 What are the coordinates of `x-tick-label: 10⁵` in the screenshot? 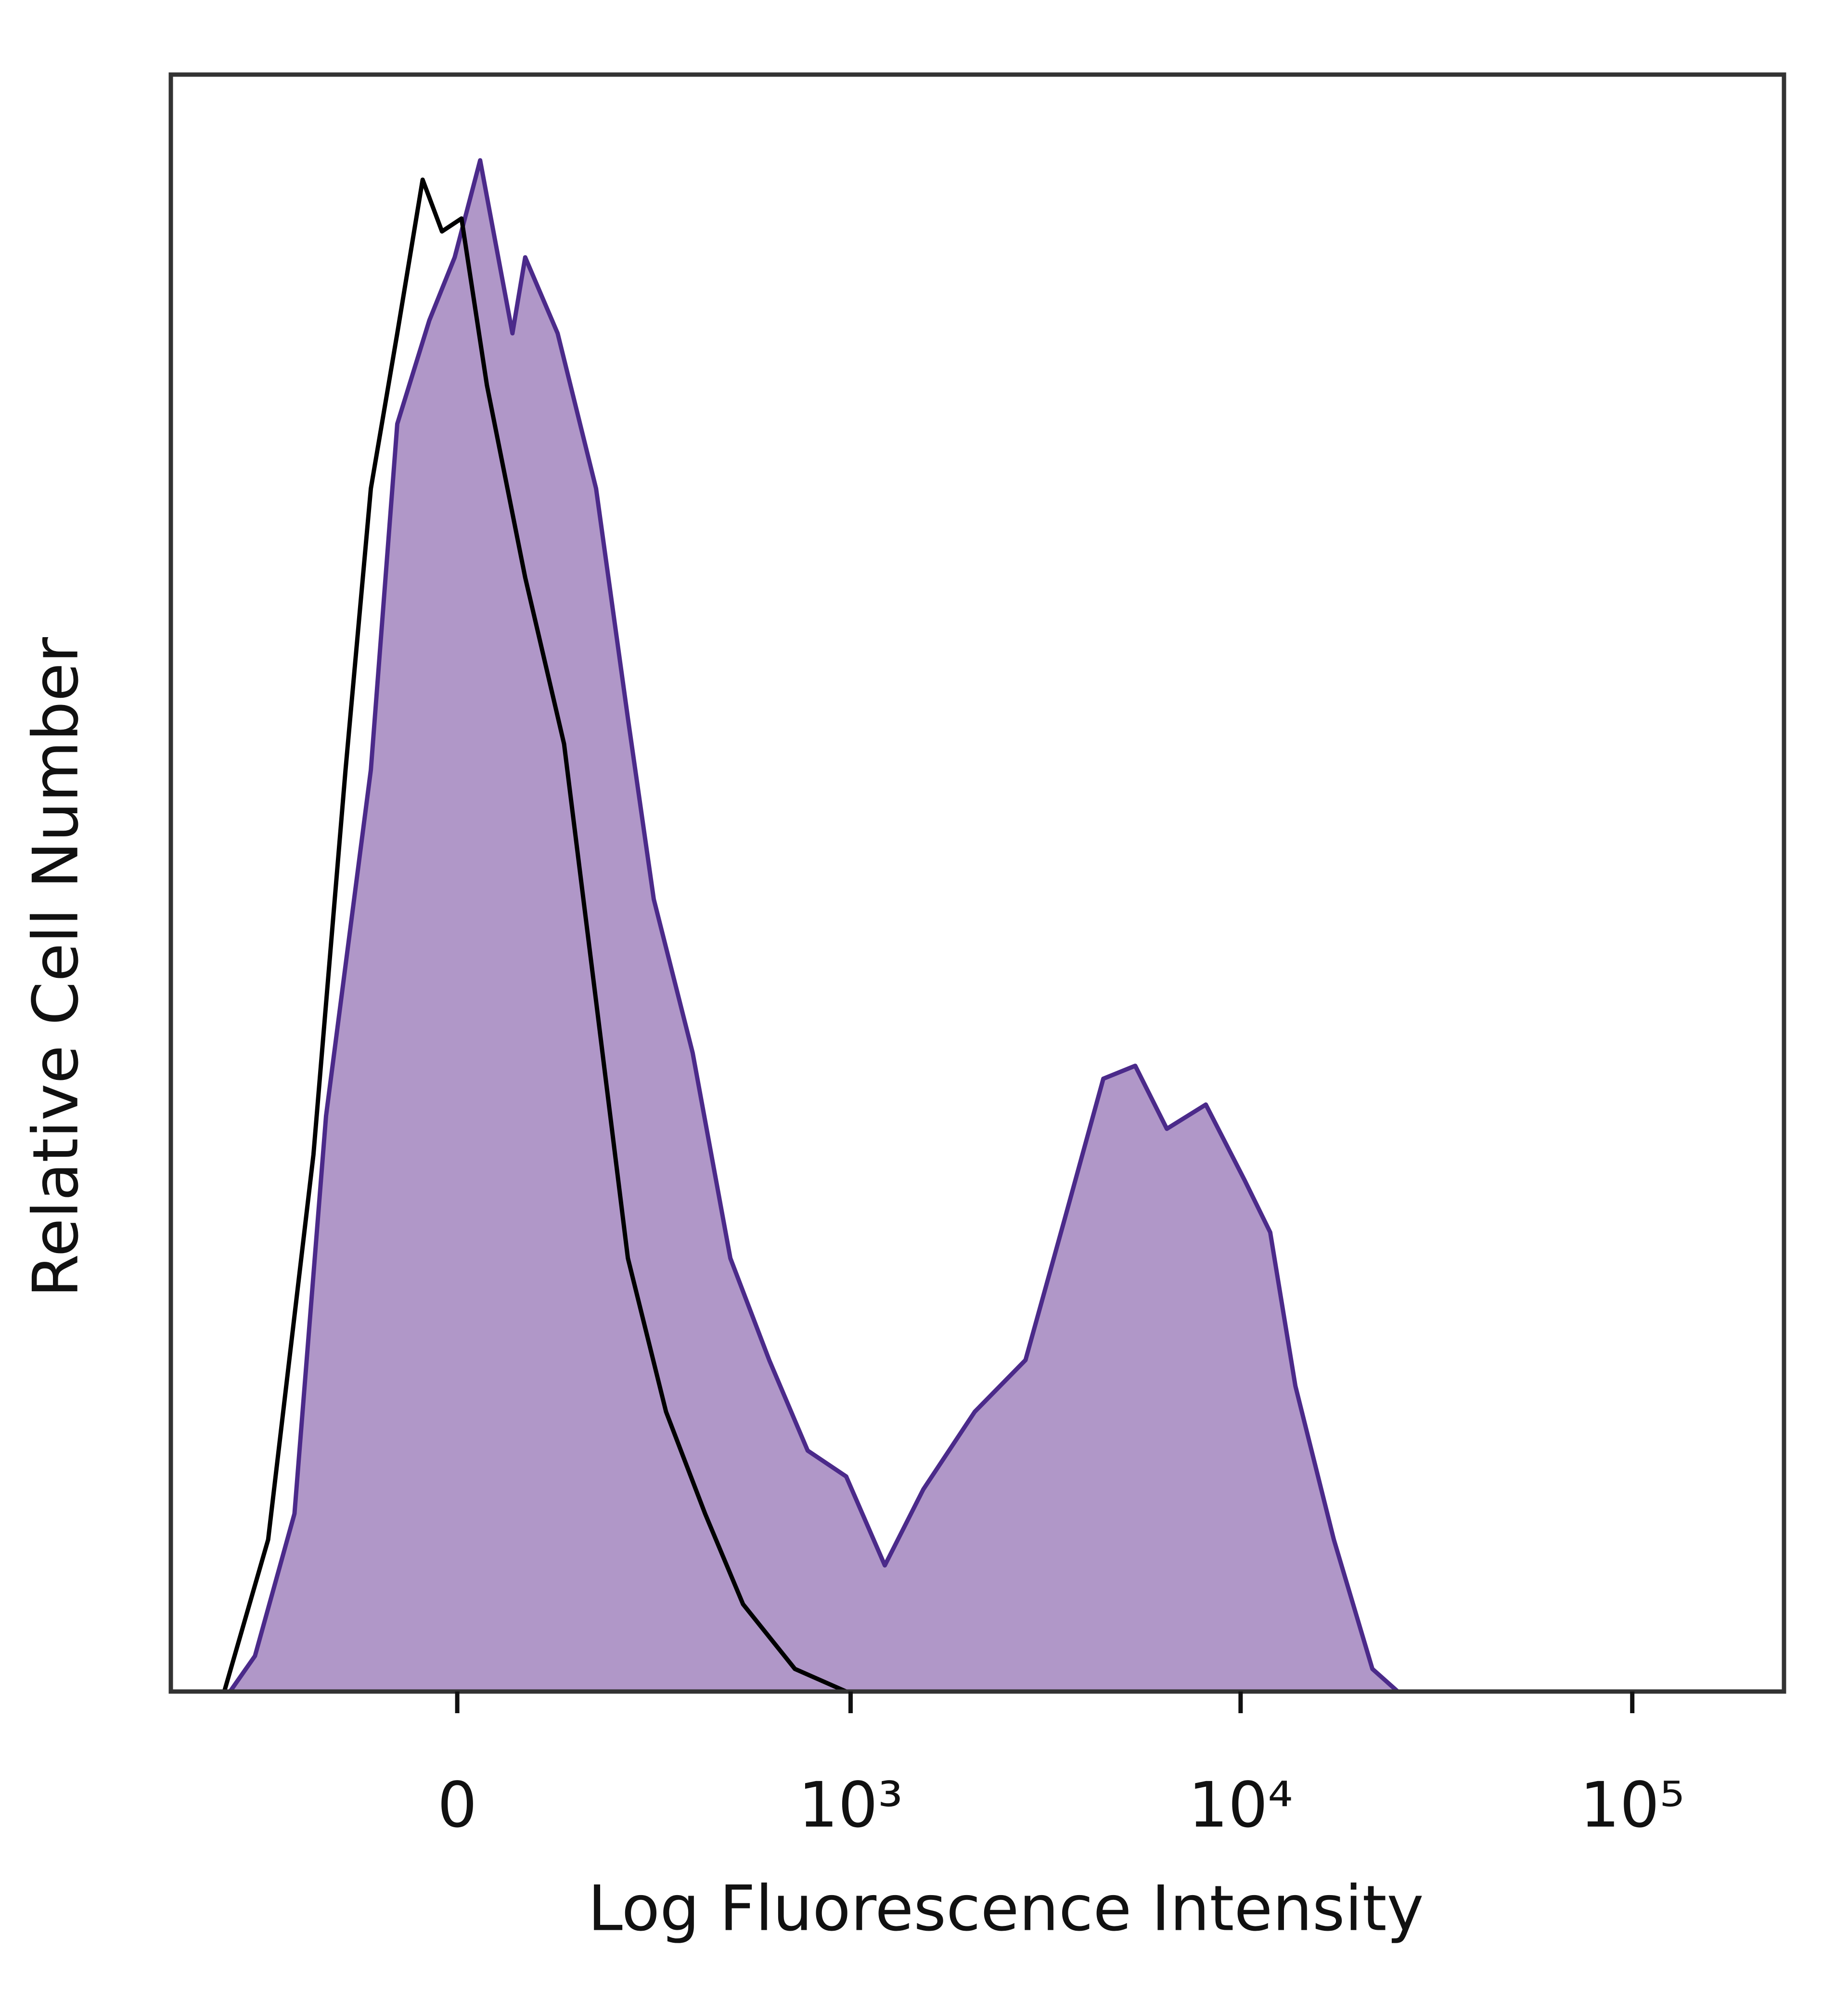 It's located at (1632, 1805).